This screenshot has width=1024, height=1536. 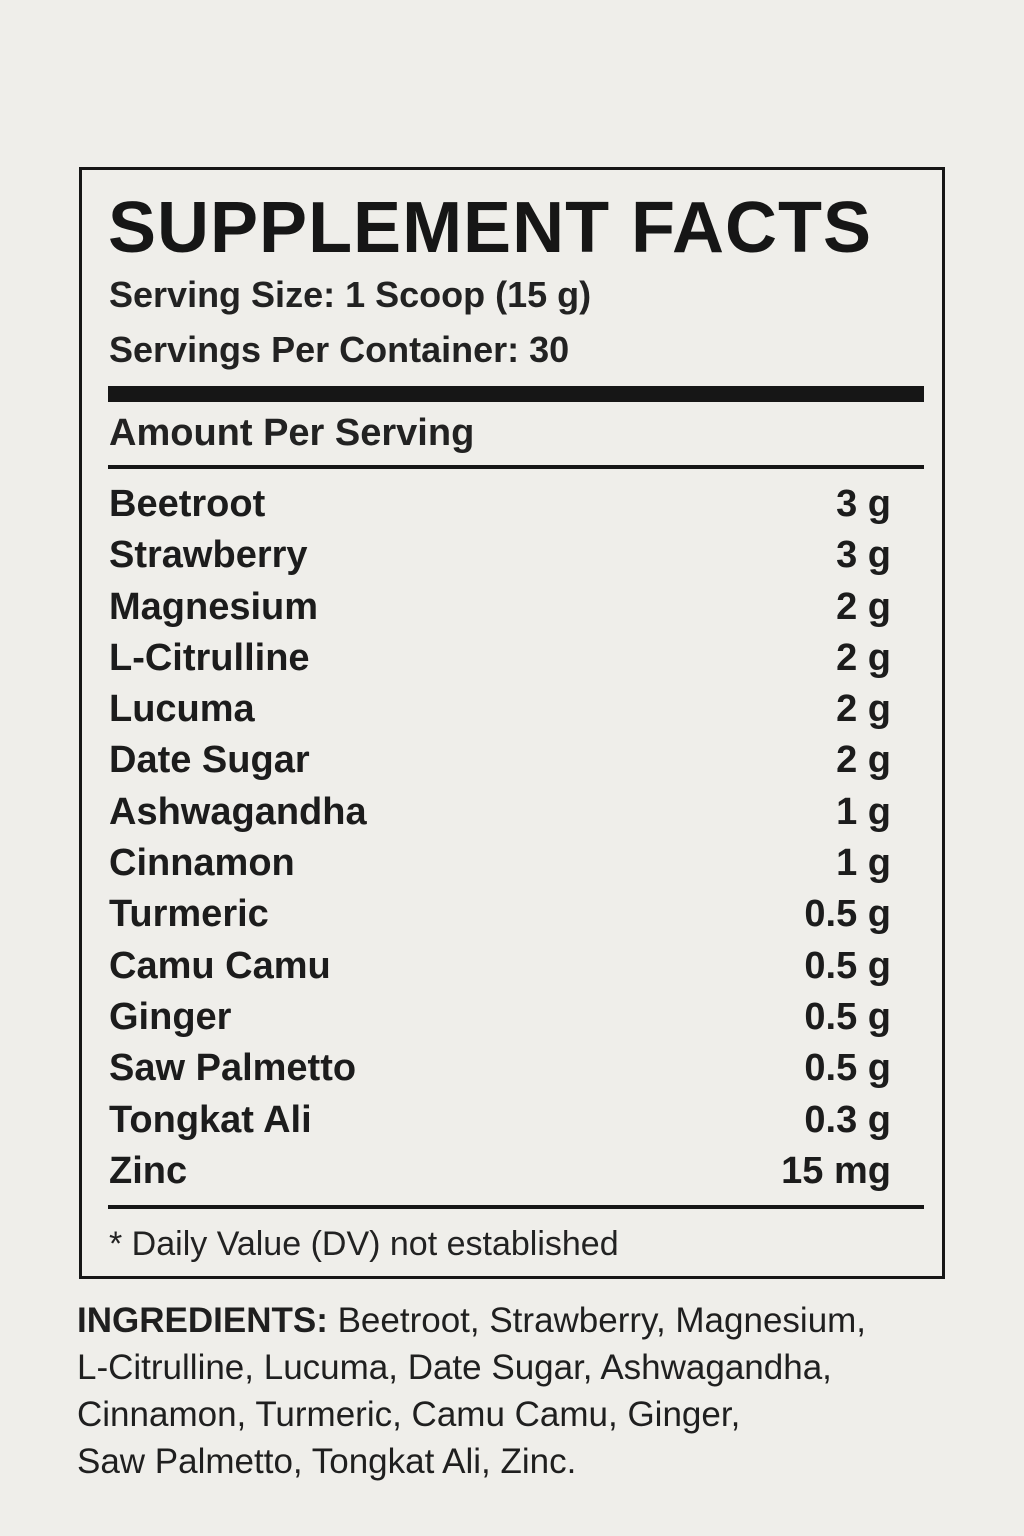 I want to click on nutrient-name: Turmeric, so click(x=189, y=914).